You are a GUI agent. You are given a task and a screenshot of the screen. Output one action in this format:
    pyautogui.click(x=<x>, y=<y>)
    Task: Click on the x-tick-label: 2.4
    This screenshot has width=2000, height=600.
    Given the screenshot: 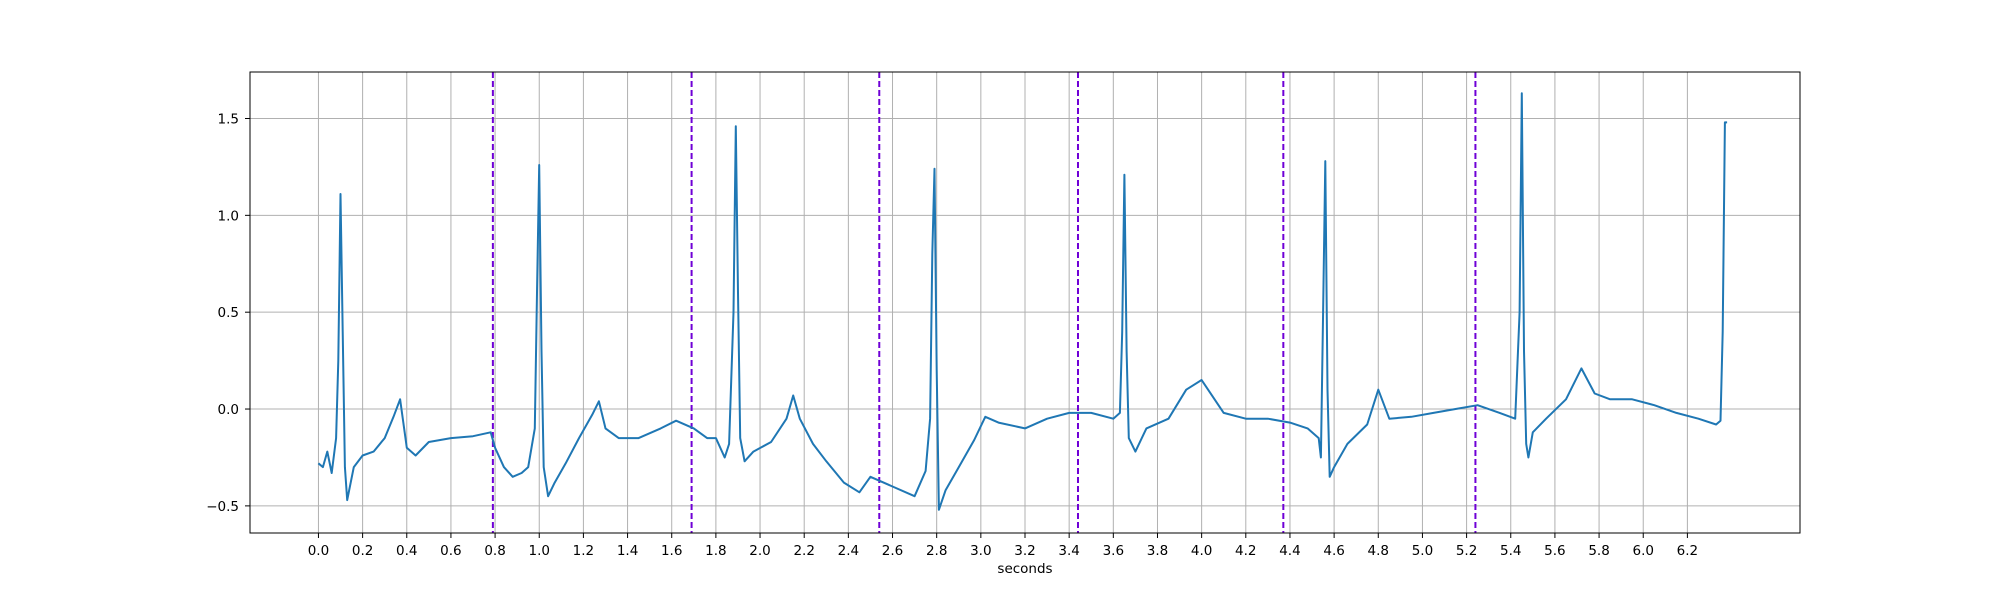 What is the action you would take?
    pyautogui.click(x=848, y=551)
    